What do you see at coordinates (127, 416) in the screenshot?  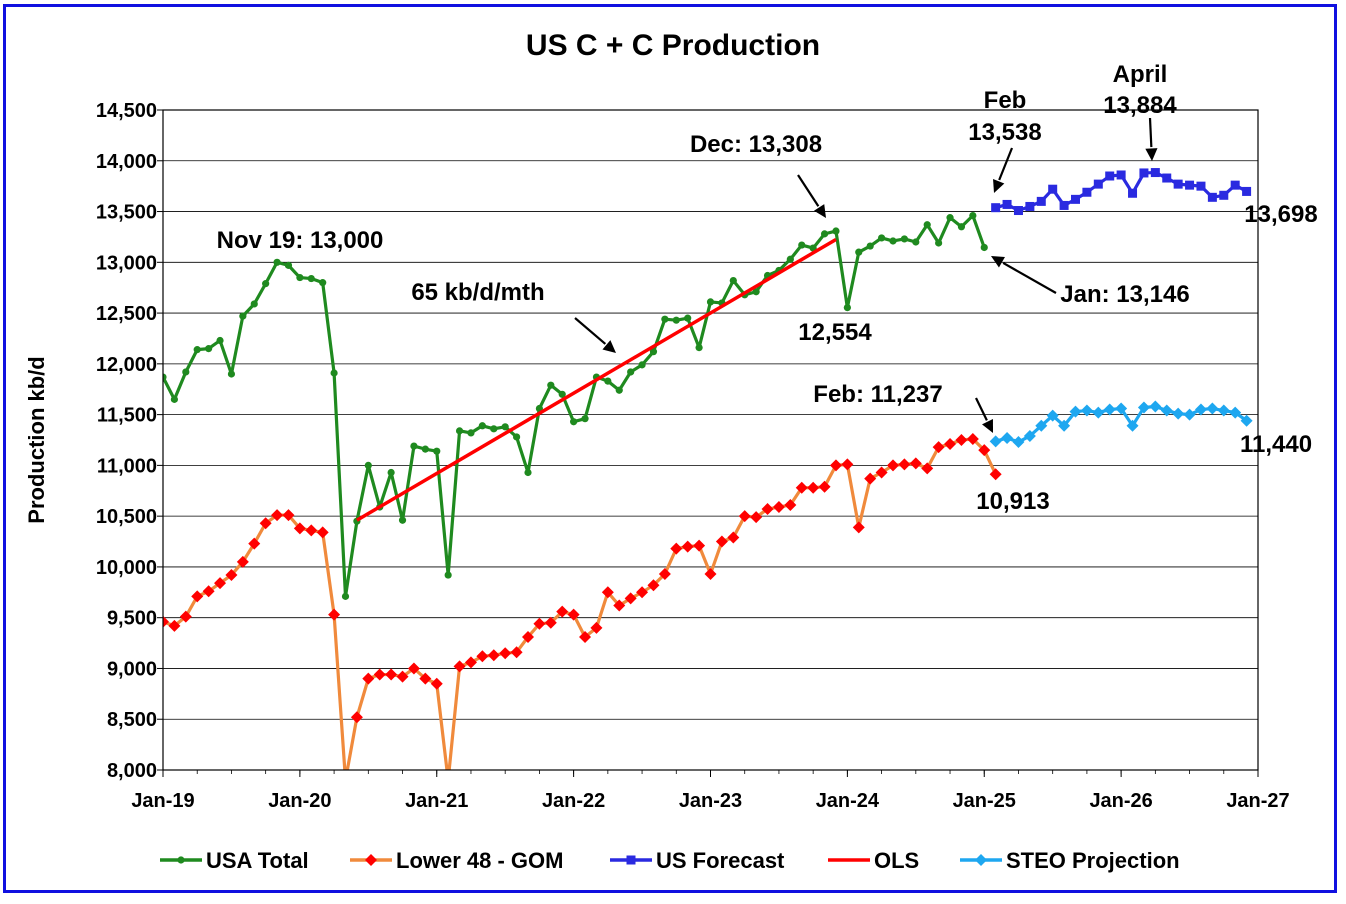 I see `y-tick-label: 11,500` at bounding box center [127, 416].